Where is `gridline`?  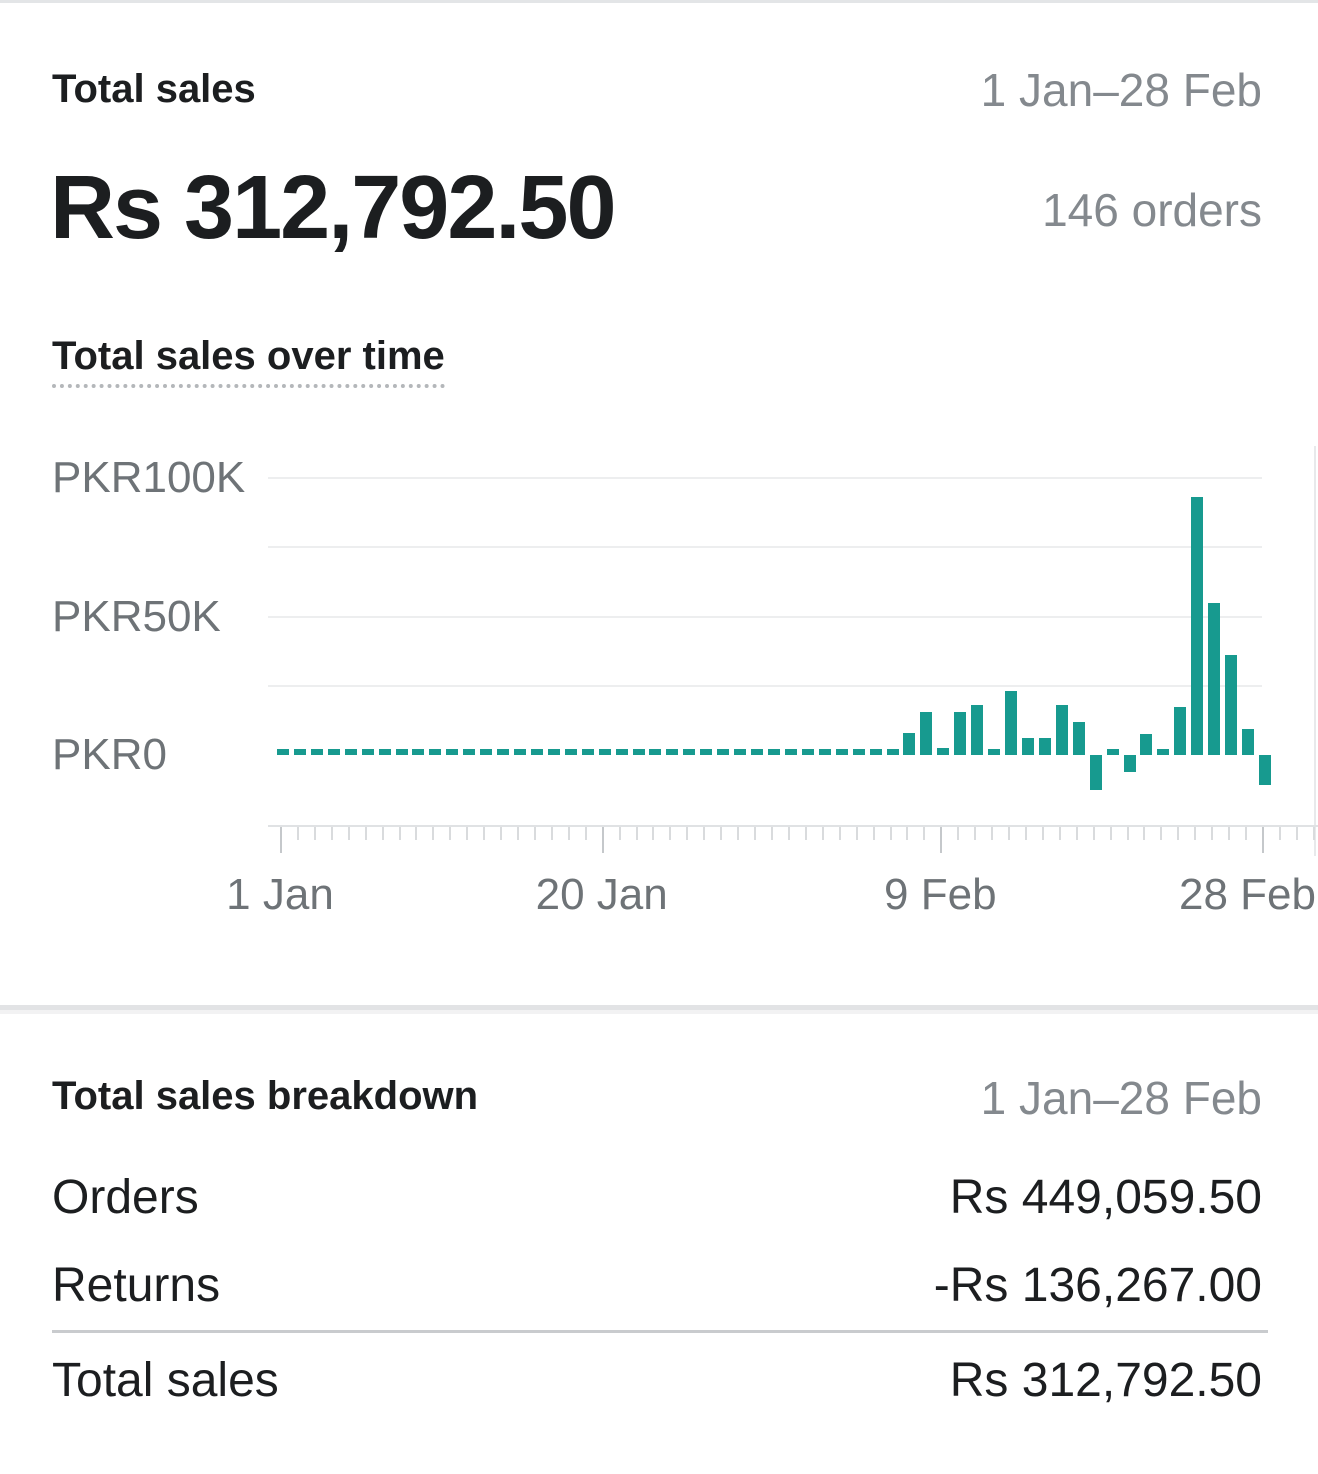 gridline is located at coordinates (765, 478).